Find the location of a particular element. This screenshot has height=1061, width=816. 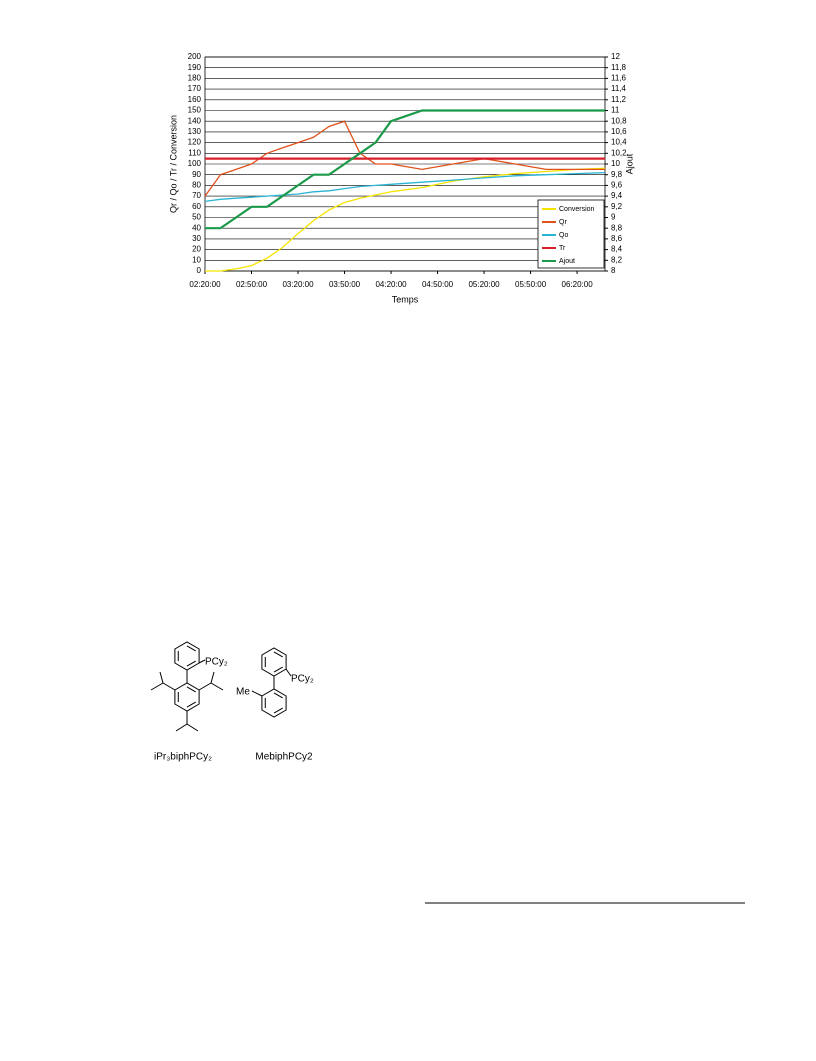

y-tick-label: 150 is located at coordinates (195, 110).